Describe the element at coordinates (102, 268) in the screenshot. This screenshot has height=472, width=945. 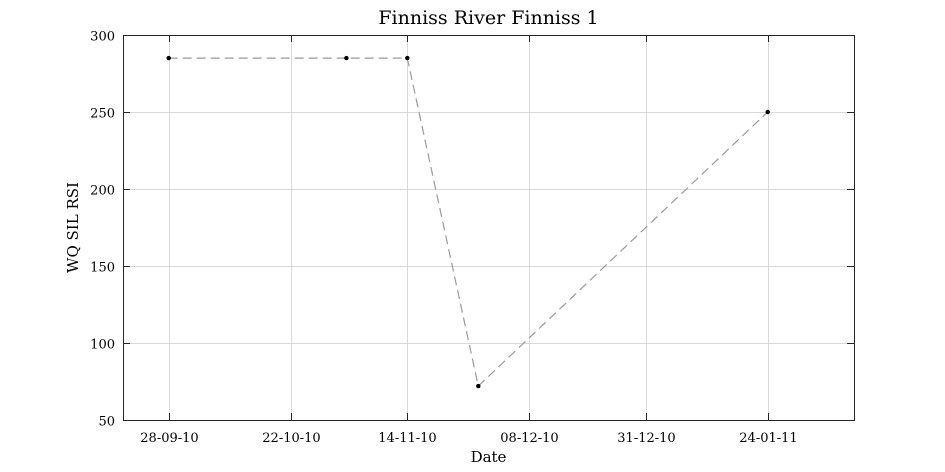
I see `y-tick-label: 150` at that location.